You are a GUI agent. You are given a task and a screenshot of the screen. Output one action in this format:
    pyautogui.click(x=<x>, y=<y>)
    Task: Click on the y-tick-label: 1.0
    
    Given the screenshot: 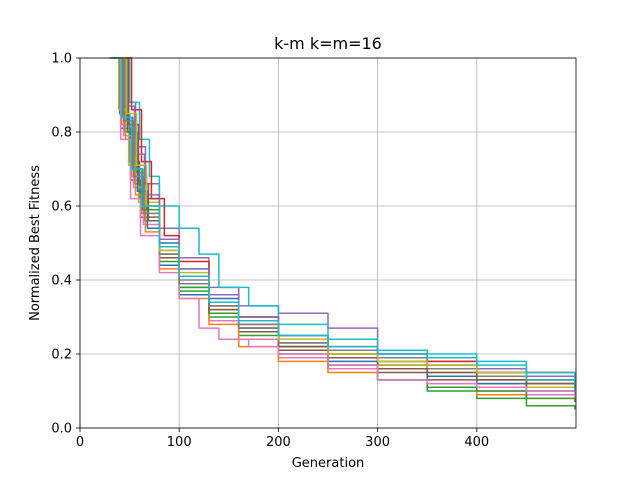 What is the action you would take?
    pyautogui.click(x=61, y=59)
    